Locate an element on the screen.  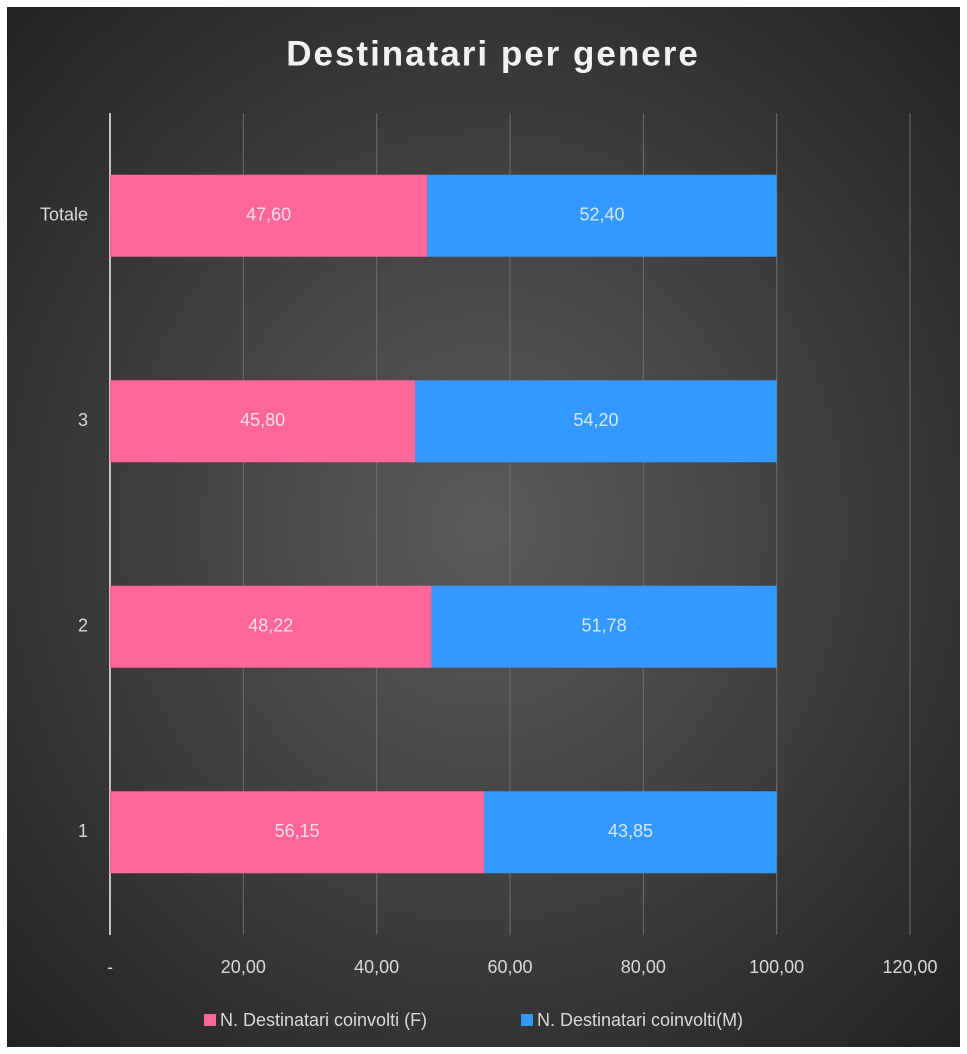
x-tick-label: 80,00 is located at coordinates (643, 967).